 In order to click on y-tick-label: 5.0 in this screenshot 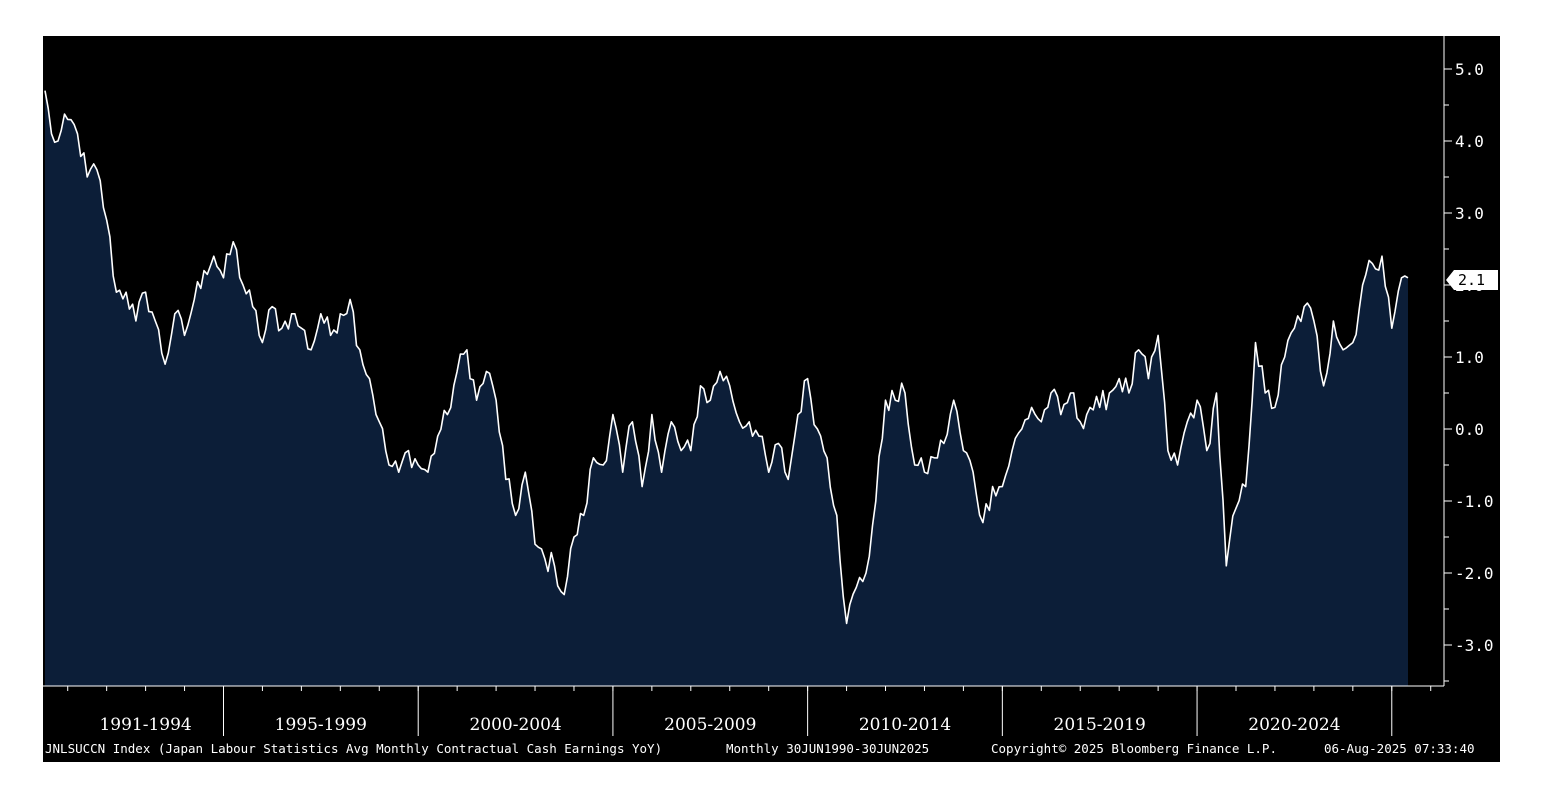, I will do `click(1469, 69)`.